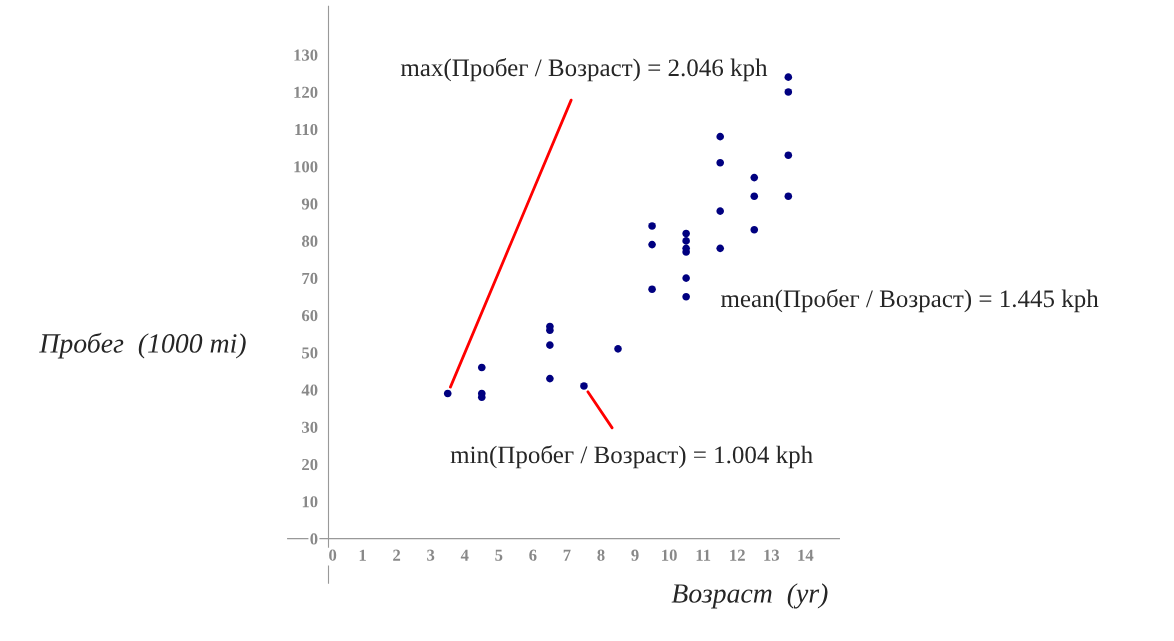  Describe the element at coordinates (333, 555) in the screenshot. I see `x-tick-label: 0` at that location.